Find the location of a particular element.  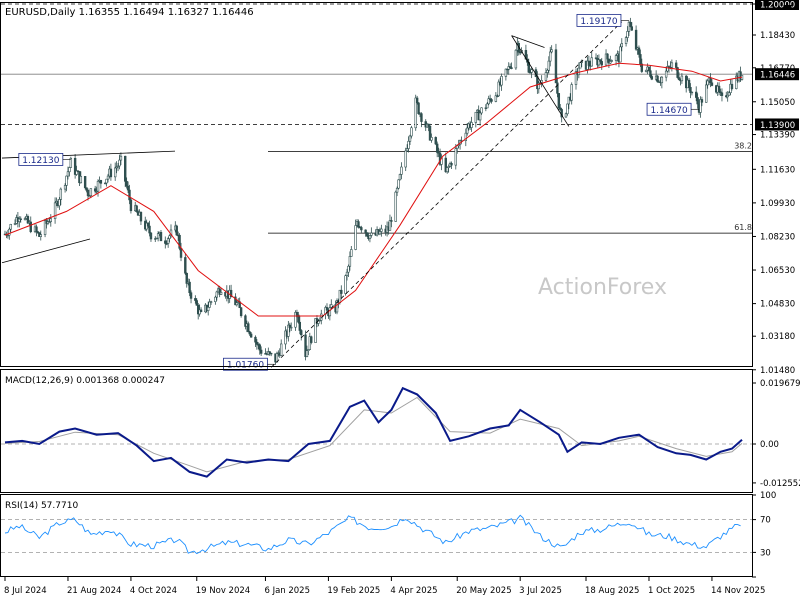

macd-axis-label: -0.012552 is located at coordinates (780, 484).